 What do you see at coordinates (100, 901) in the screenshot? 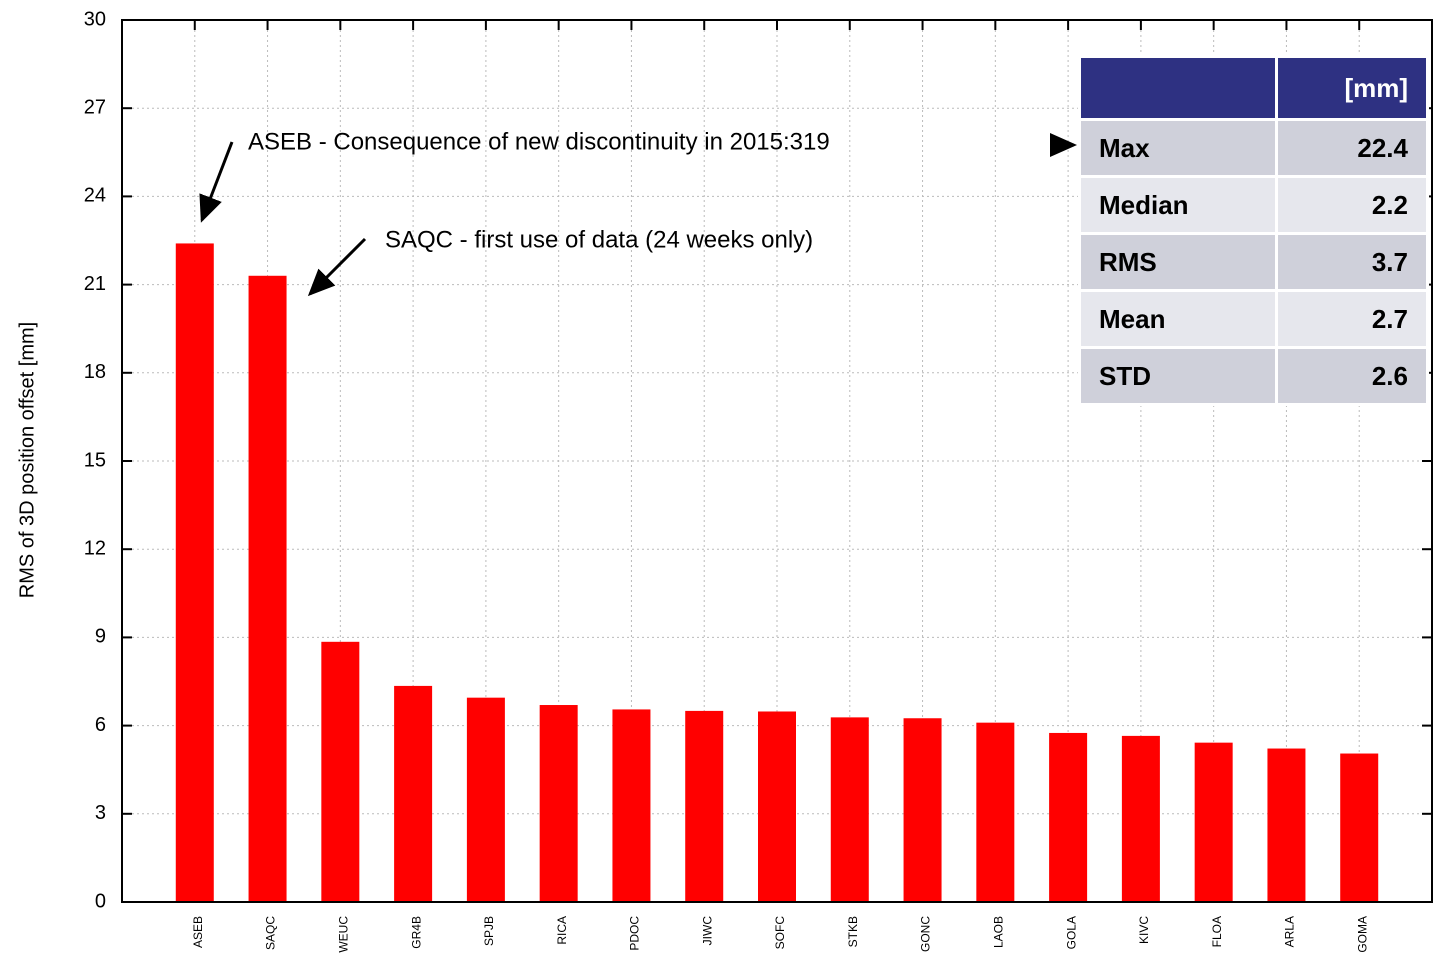
I see `y-tick-label: 0` at bounding box center [100, 901].